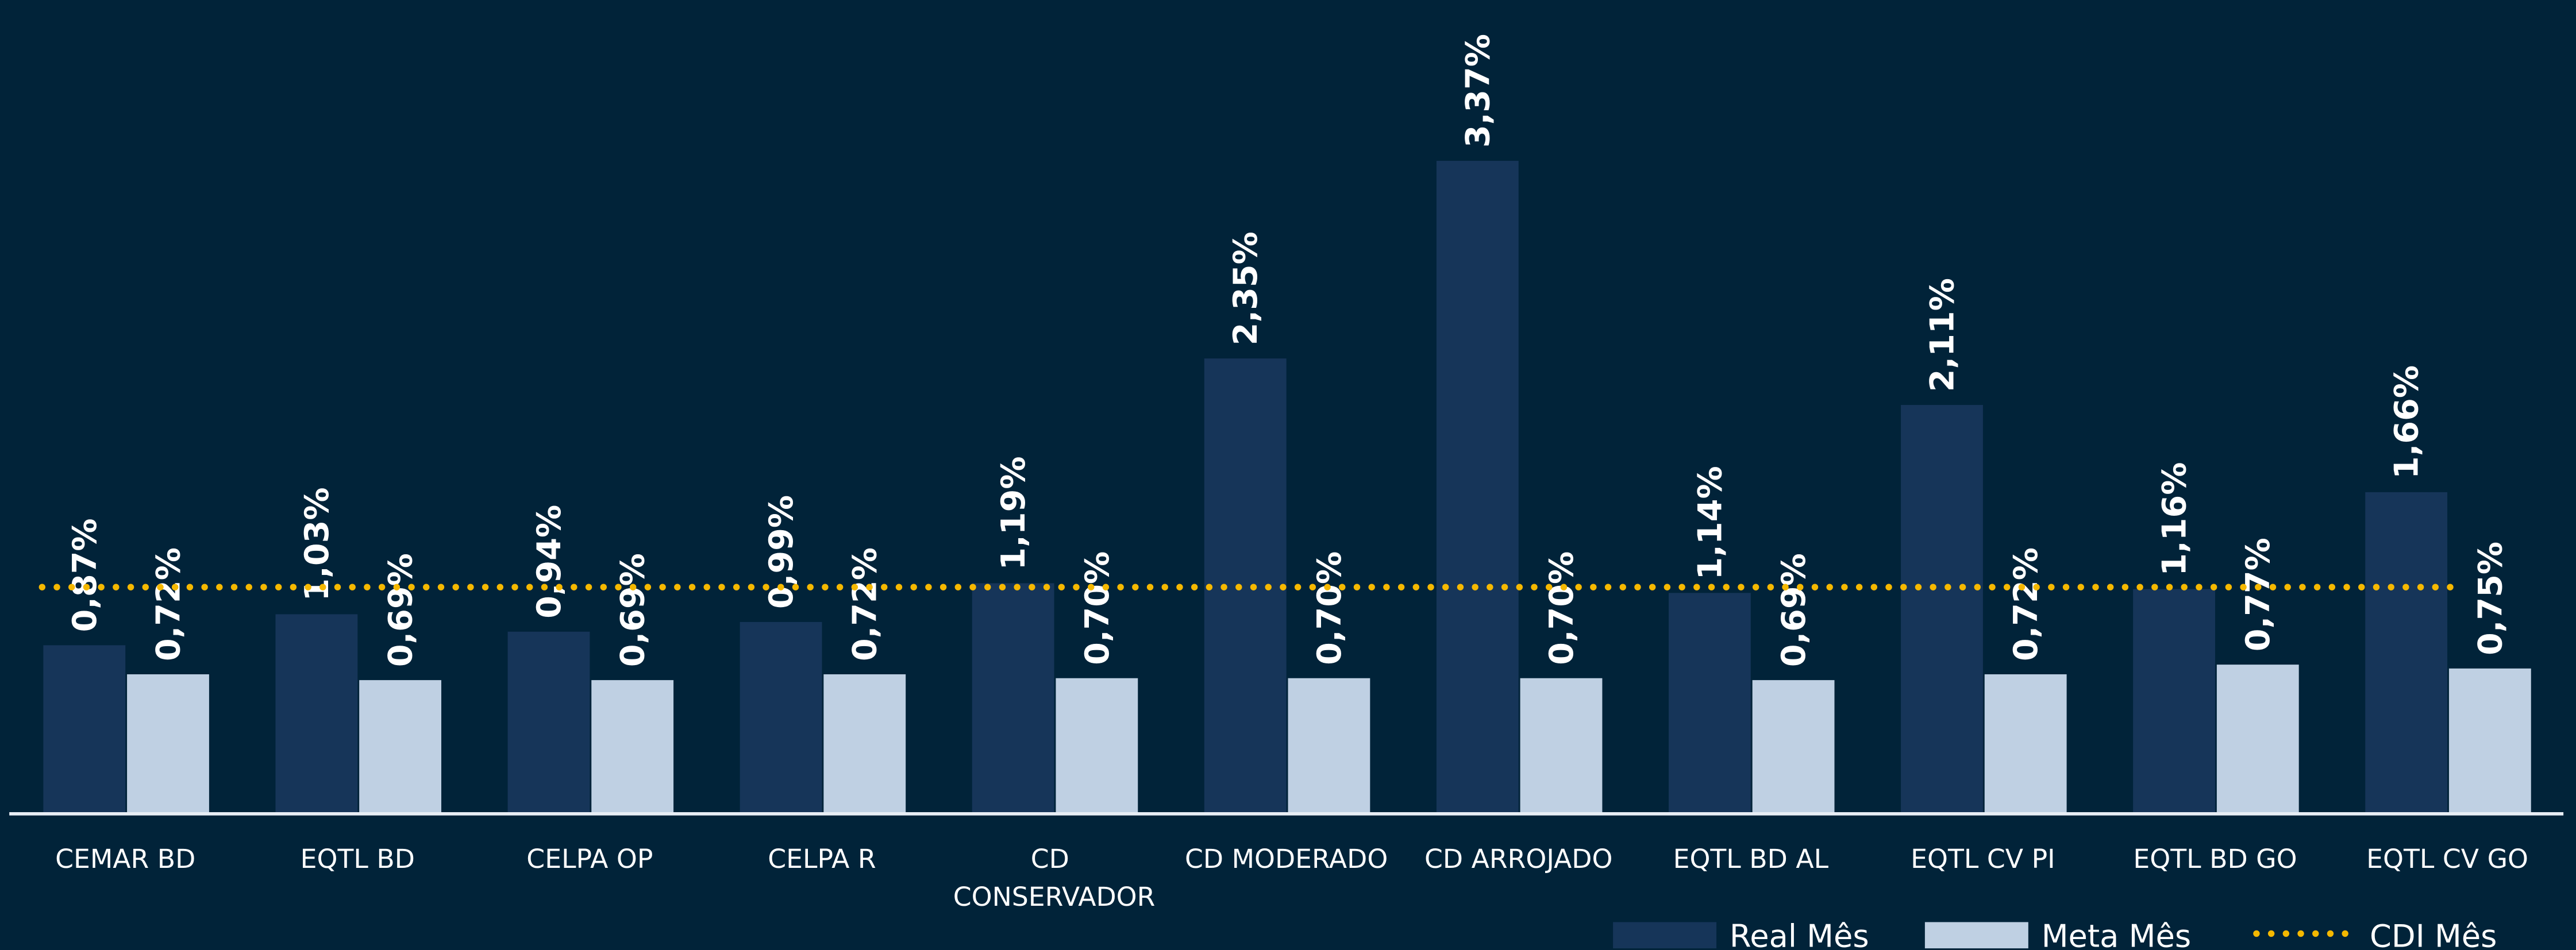 Image resolution: width=2576 pixels, height=950 pixels. What do you see at coordinates (1942, 335) in the screenshot?
I see `data-label: 2,11%` at bounding box center [1942, 335].